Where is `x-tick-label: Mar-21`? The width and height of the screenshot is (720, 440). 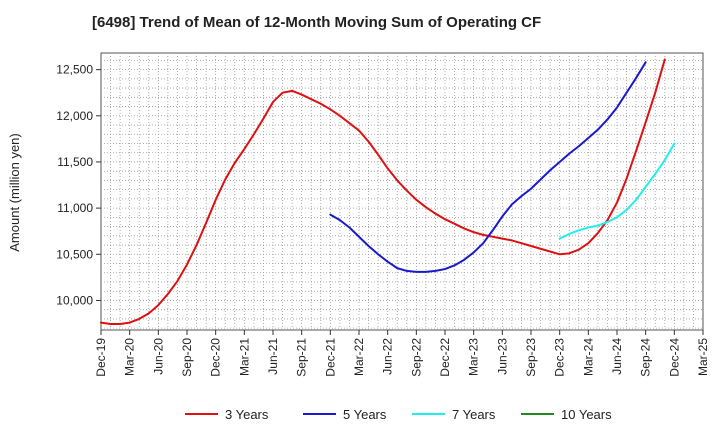 x-tick-label: Mar-21 is located at coordinates (244, 357).